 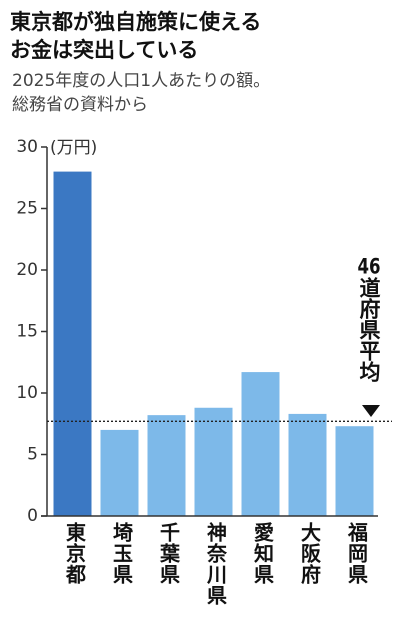 What do you see at coordinates (356, 553) in the screenshot?
I see `x-tick-label: 福岡県` at bounding box center [356, 553].